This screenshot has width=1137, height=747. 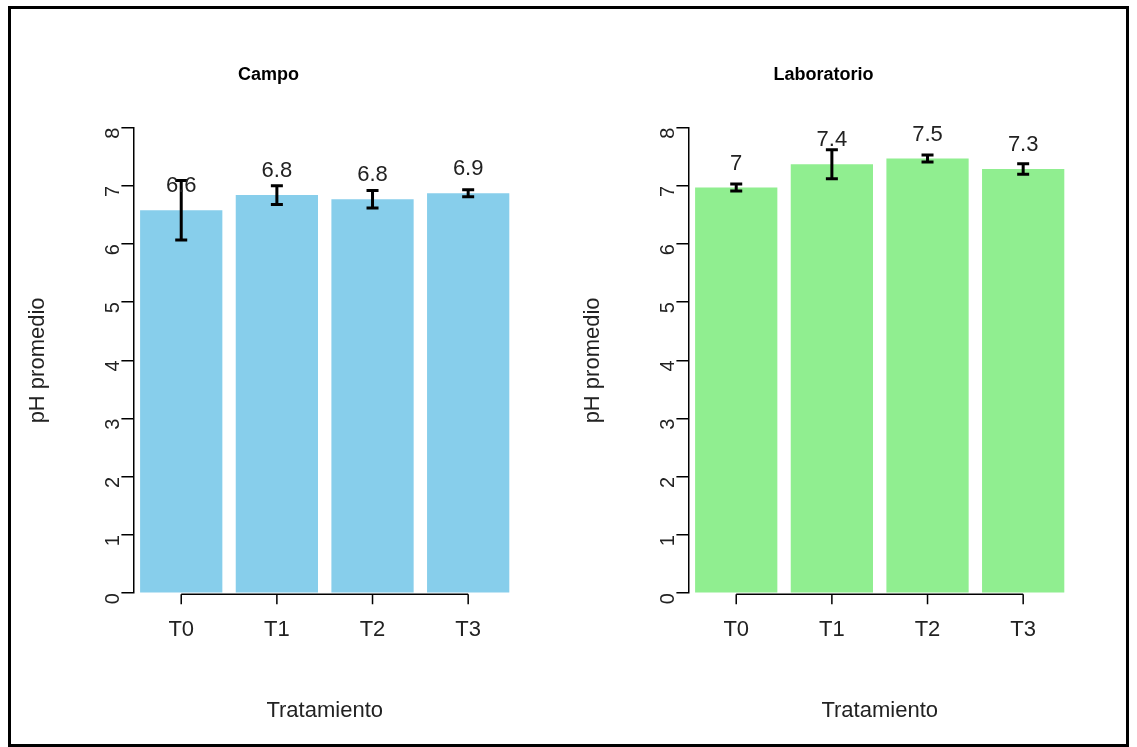 I want to click on data-label: 6.9, so click(x=468, y=168).